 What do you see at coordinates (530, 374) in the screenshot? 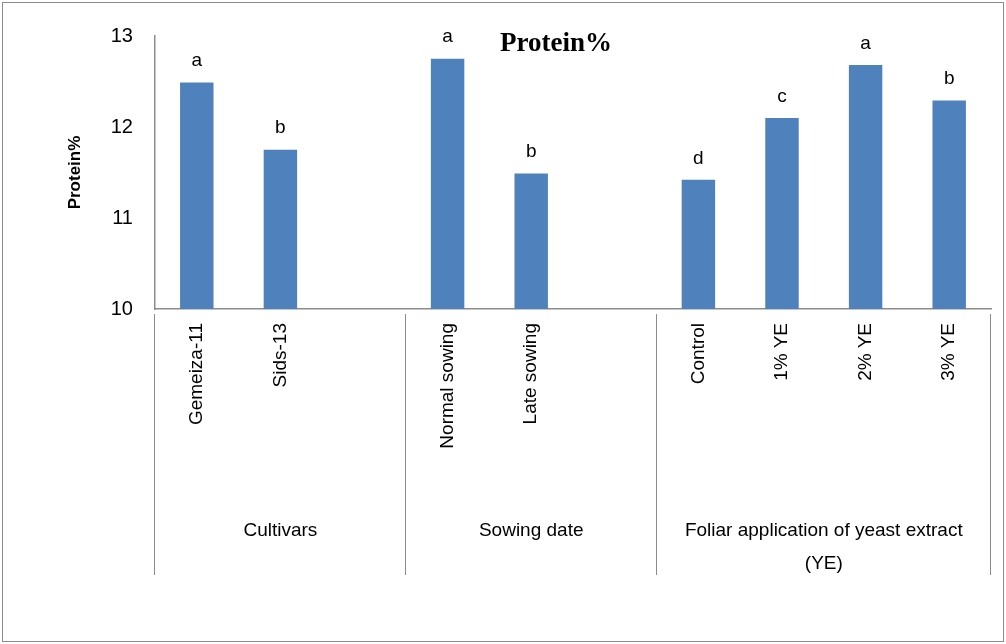
I see `x-tick-label: Late sowing` at bounding box center [530, 374].